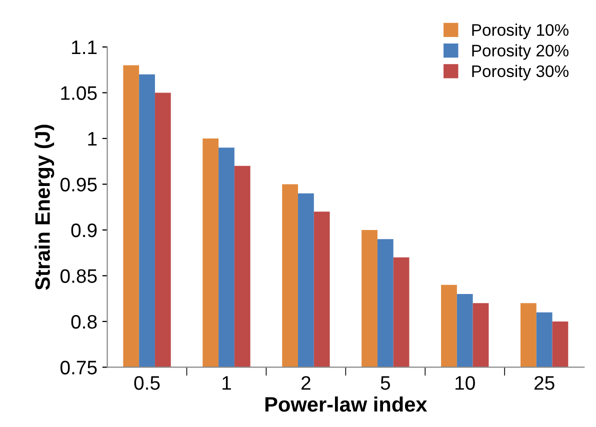 The image size is (596, 427). What do you see at coordinates (78, 367) in the screenshot?
I see `y-tick-label: 0.75` at bounding box center [78, 367].